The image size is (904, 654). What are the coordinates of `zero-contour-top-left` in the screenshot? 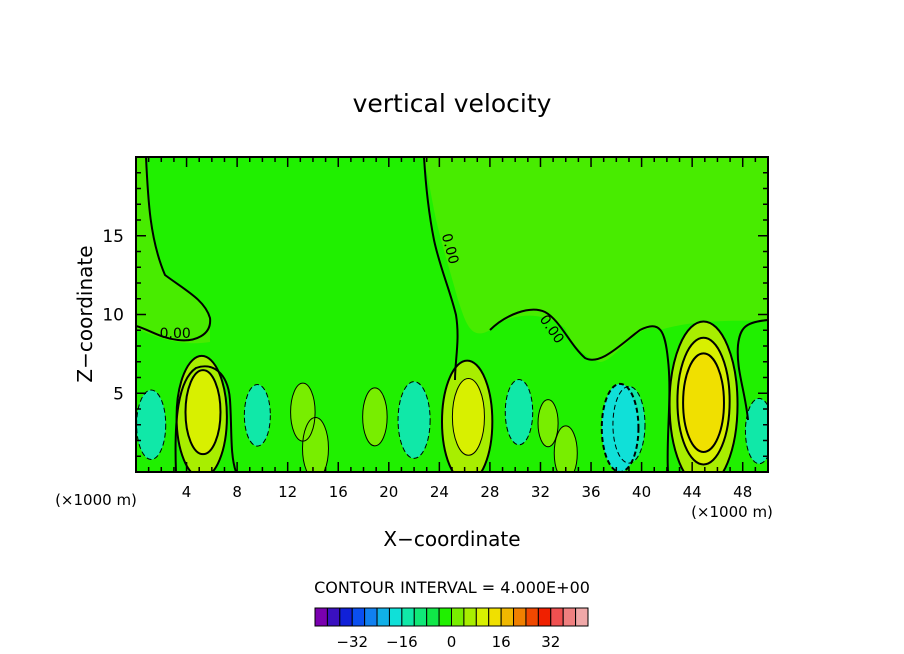 It's located at (174, 249).